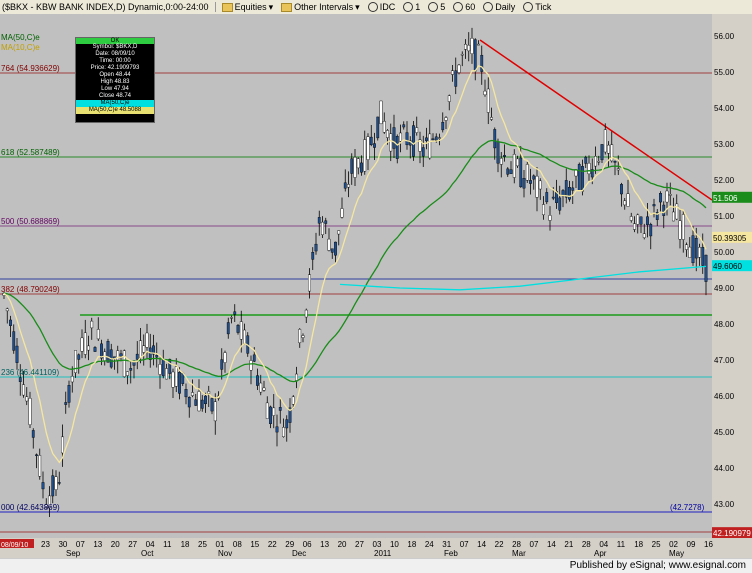 The height and width of the screenshot is (573, 752). Describe the element at coordinates (523, 278) in the screenshot. I see `cyan-ma-line` at that location.